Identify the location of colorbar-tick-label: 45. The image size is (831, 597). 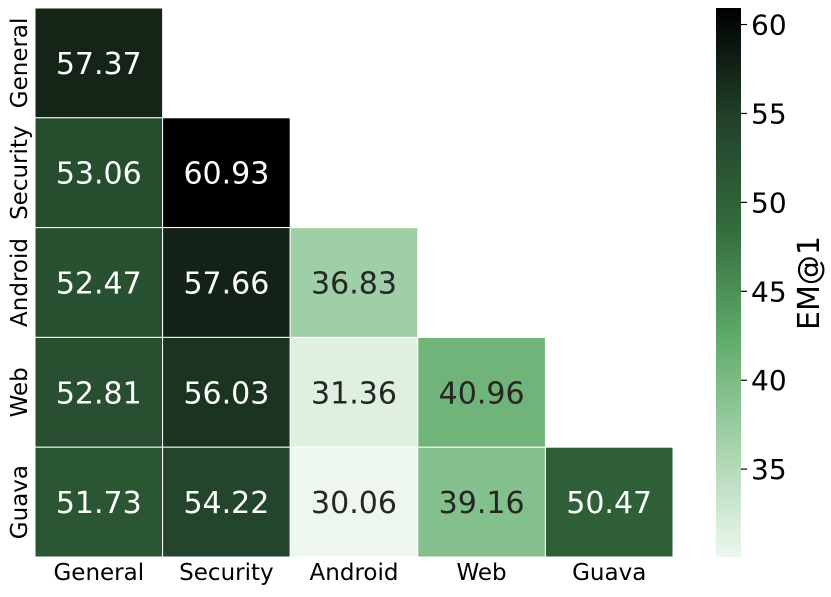
(769, 291).